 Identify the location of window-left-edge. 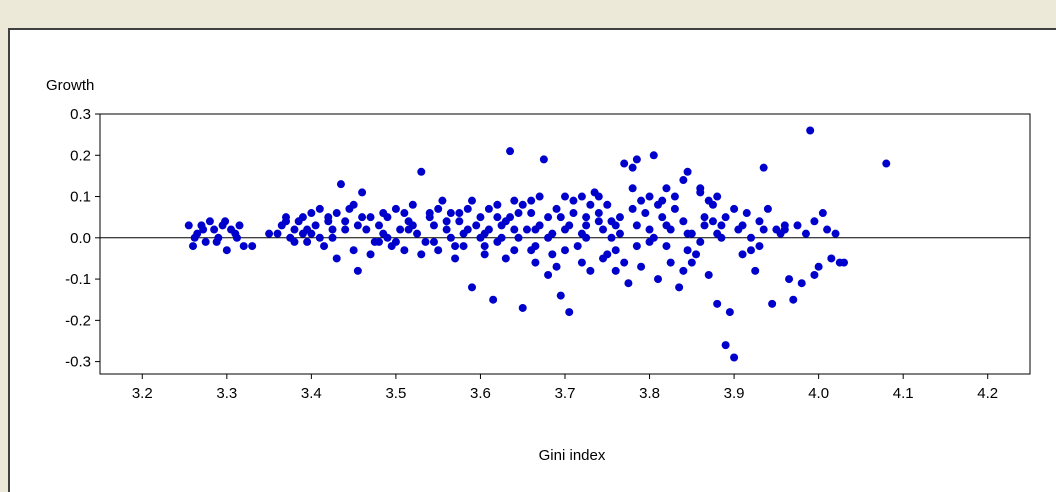
(4, 260).